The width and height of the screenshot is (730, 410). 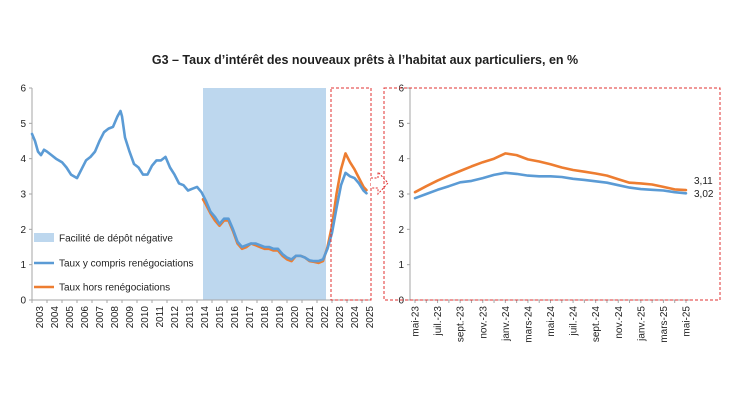 I want to click on right-y-tick-label: 2, so click(x=401, y=230).